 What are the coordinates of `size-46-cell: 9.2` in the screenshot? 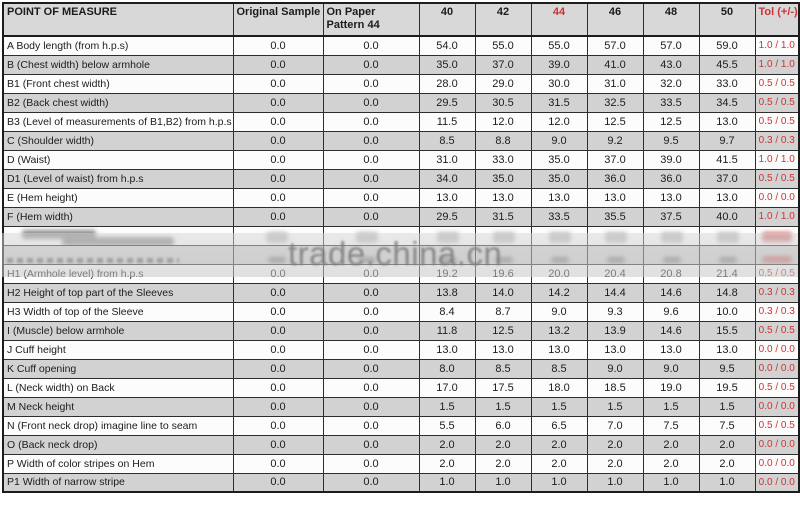 It's located at (615, 140).